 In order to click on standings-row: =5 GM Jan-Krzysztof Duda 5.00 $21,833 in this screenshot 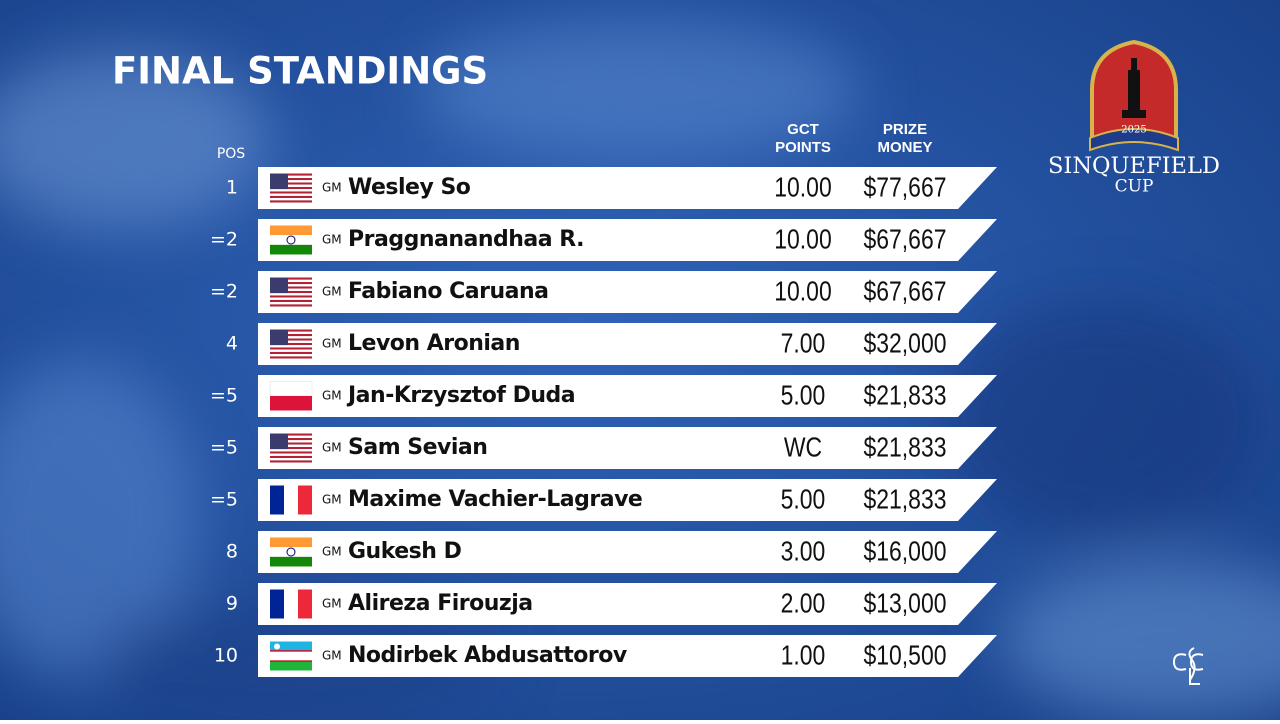, I will do `click(603, 396)`.